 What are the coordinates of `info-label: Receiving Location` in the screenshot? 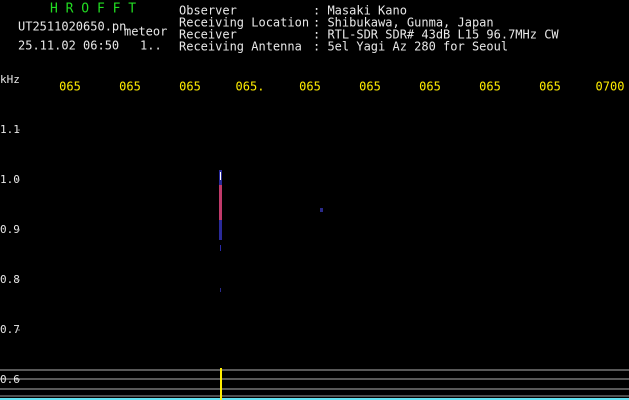 It's located at (244, 23).